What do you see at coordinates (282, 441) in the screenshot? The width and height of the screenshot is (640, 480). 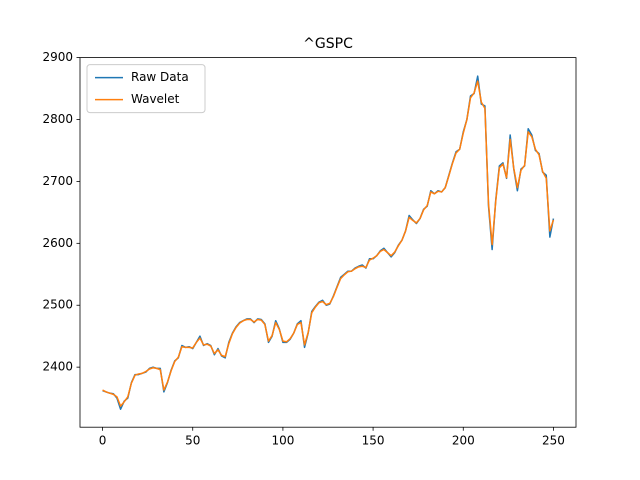 I see `x-tick-label: 100` at bounding box center [282, 441].